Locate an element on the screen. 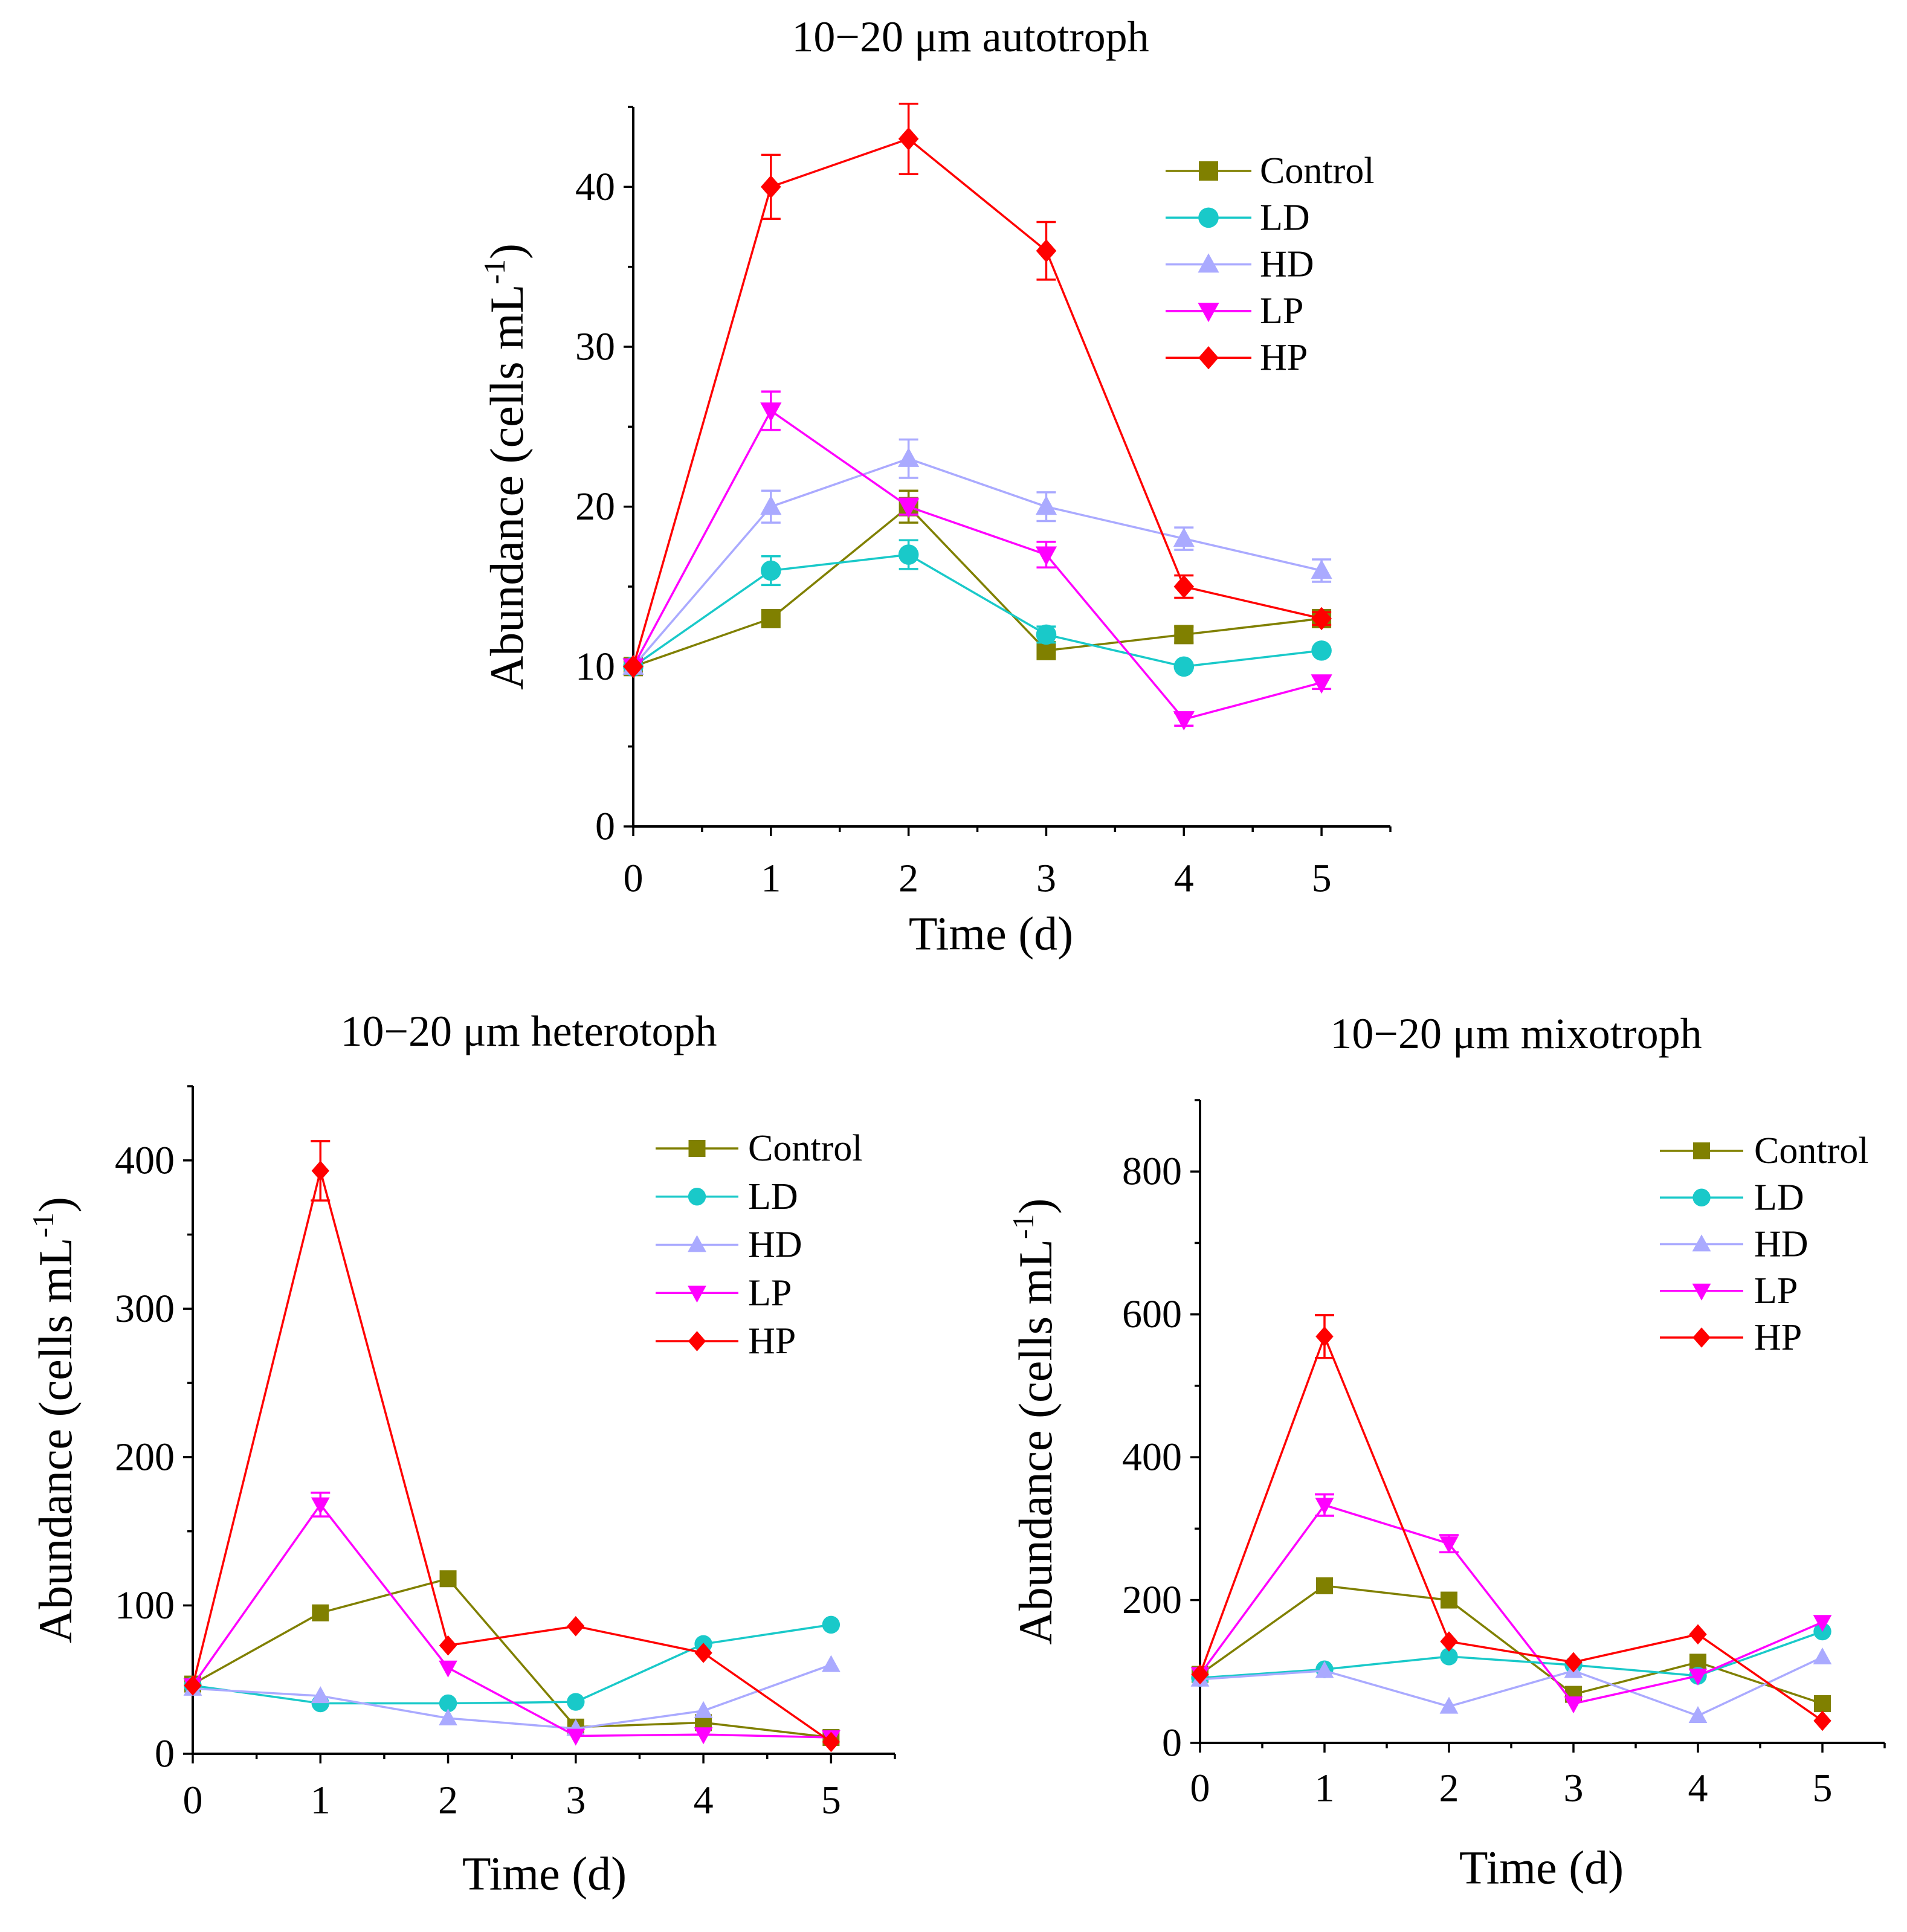 The width and height of the screenshot is (1907, 1932). x-tick-label: 1 is located at coordinates (1325, 1788).